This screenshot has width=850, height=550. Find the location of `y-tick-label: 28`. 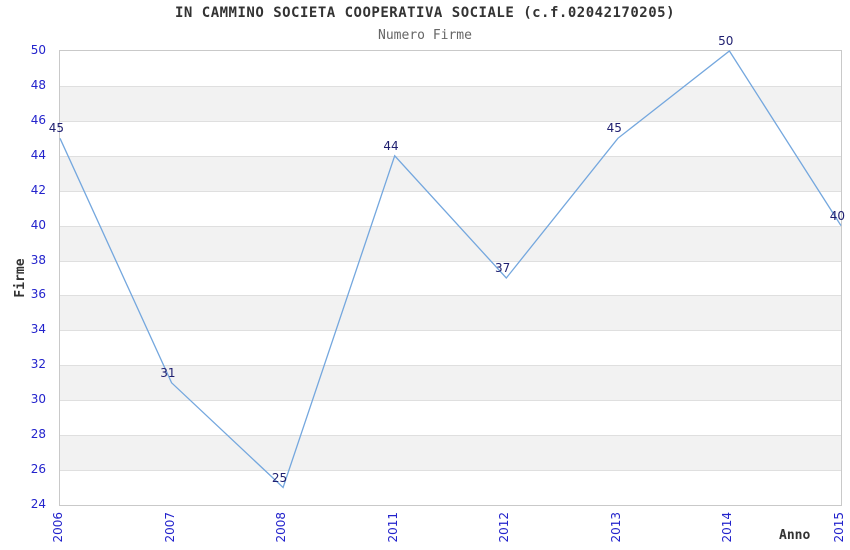

y-tick-label: 28 is located at coordinates (38, 434).